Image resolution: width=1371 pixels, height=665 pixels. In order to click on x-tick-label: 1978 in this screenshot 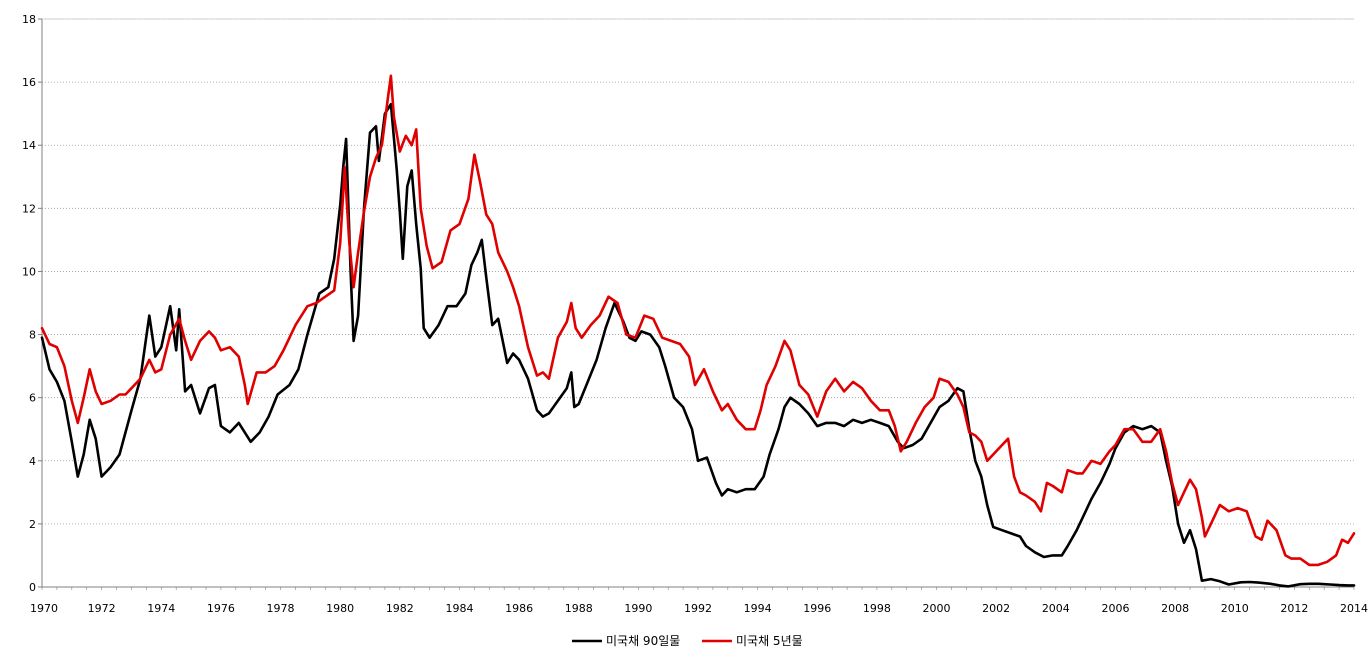, I will do `click(281, 608)`.